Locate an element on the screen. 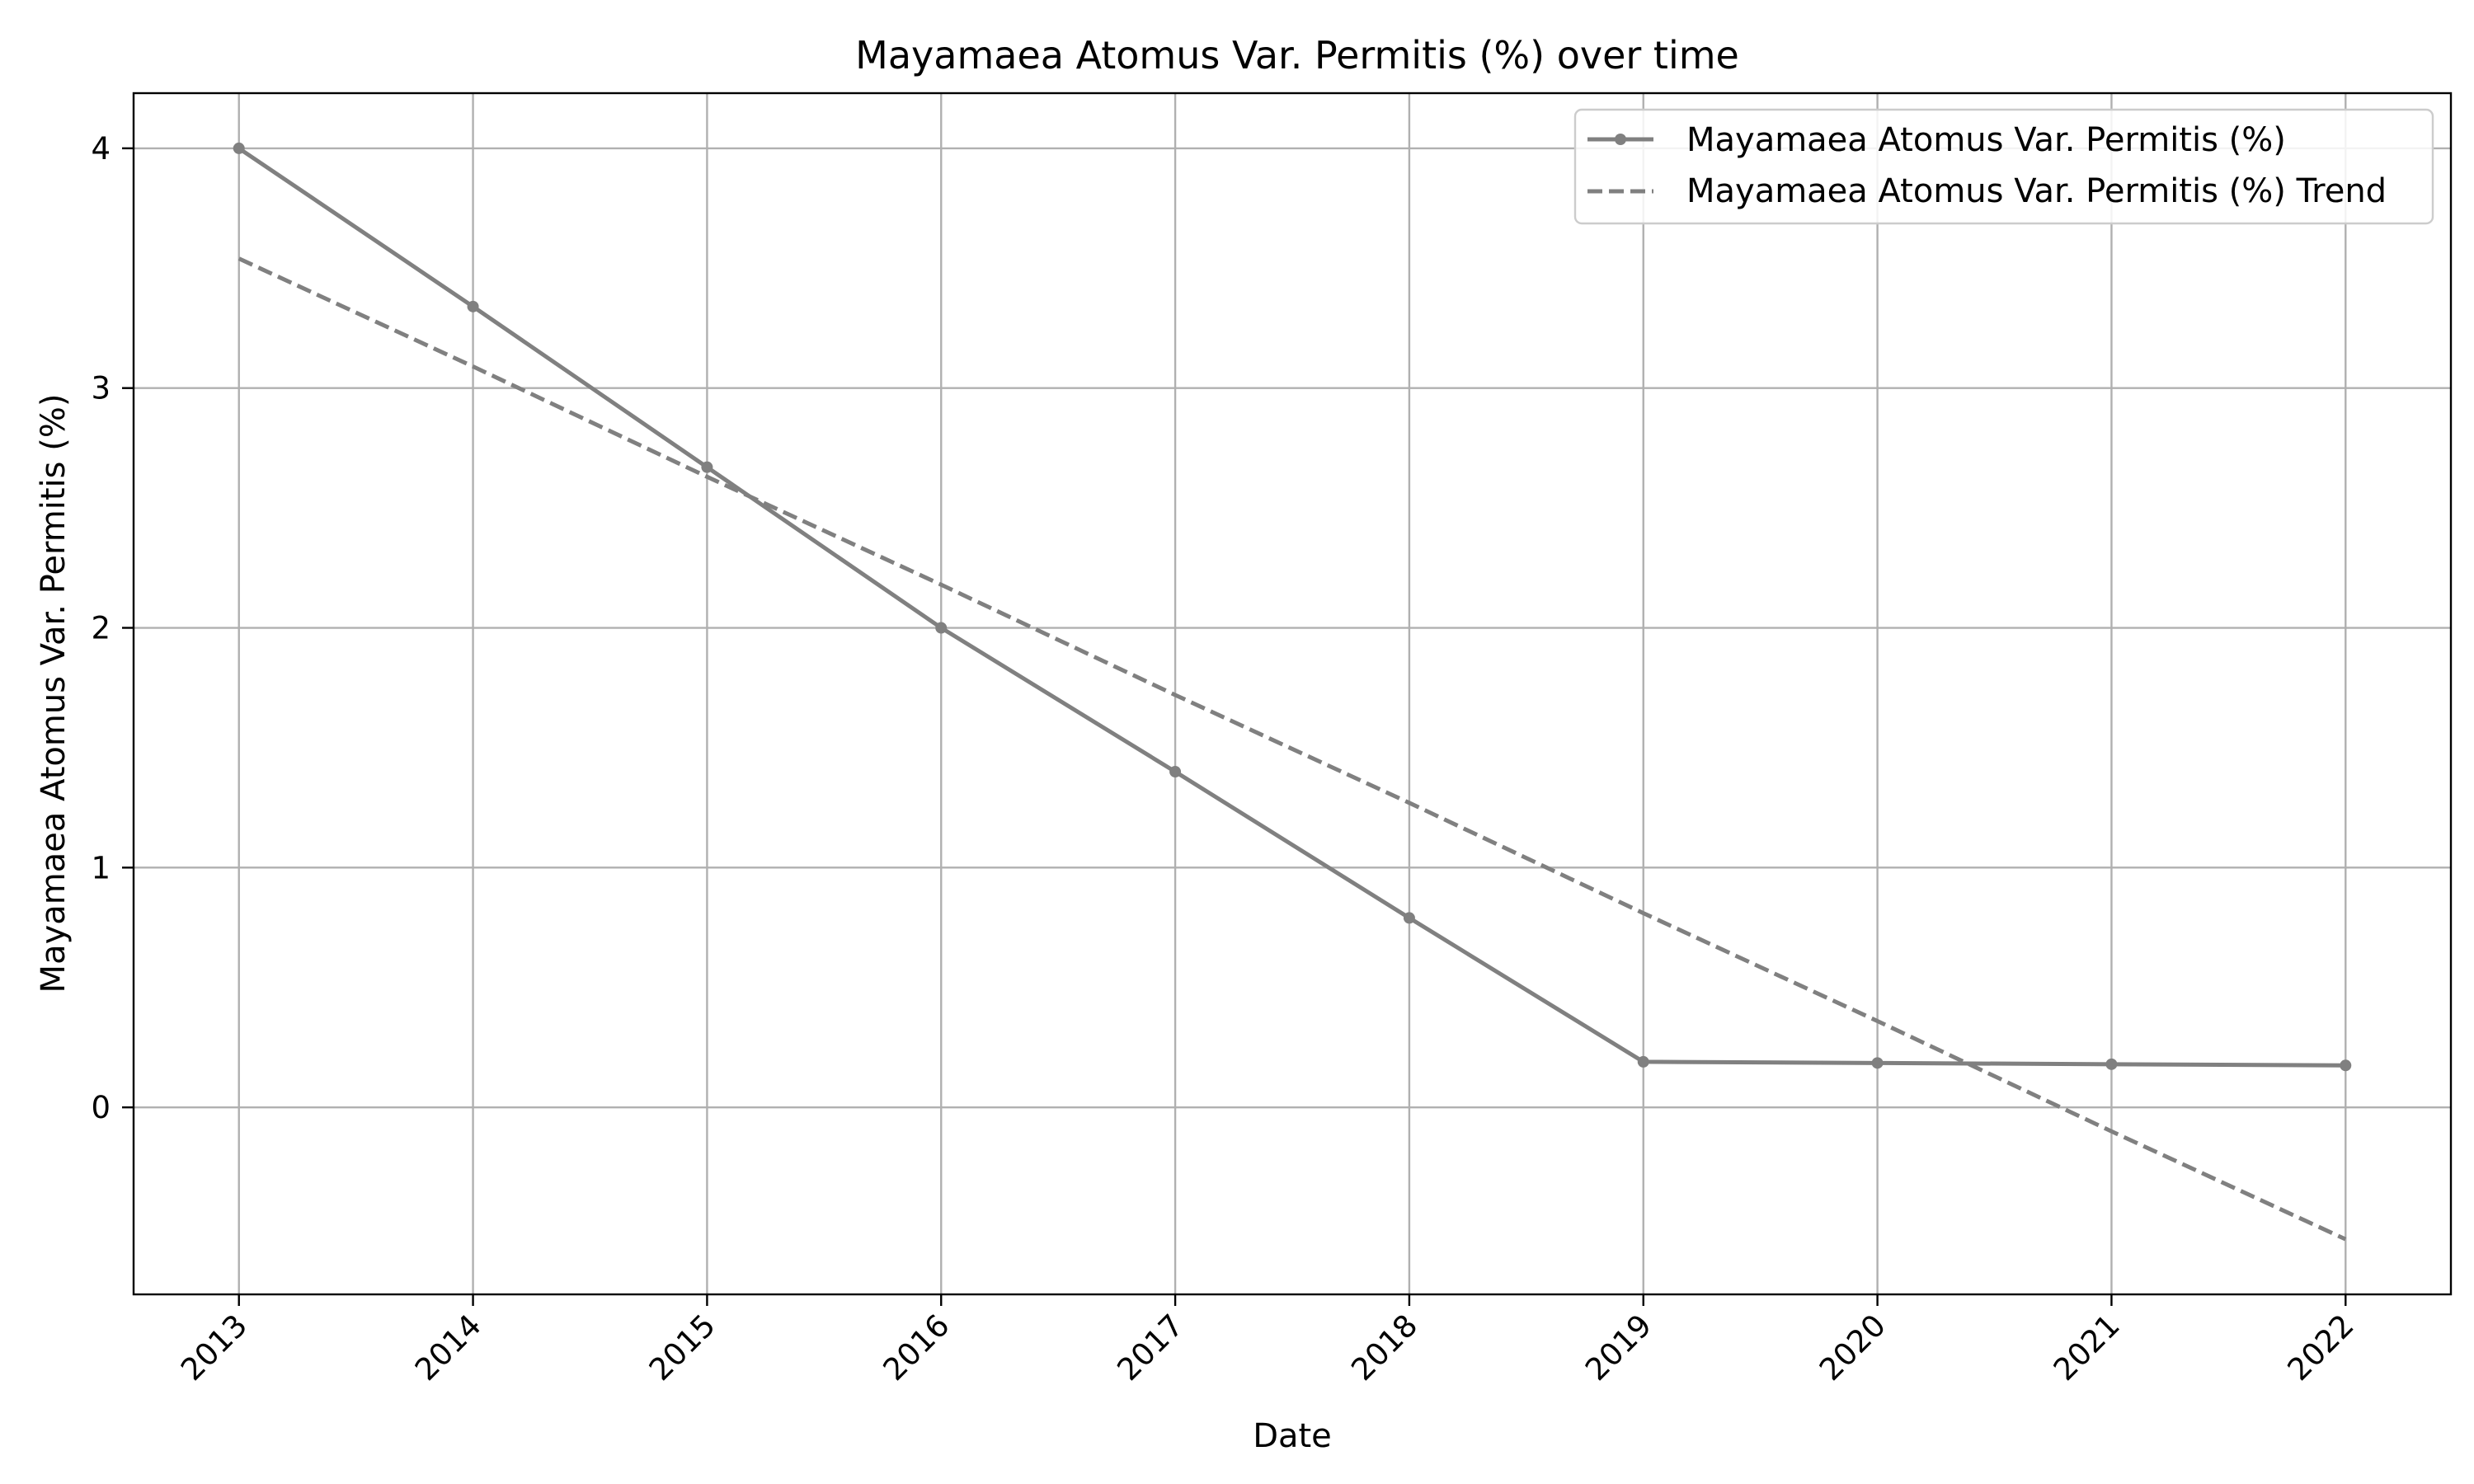 The image size is (2474, 1484). y-tick-label: 3 is located at coordinates (101, 388).